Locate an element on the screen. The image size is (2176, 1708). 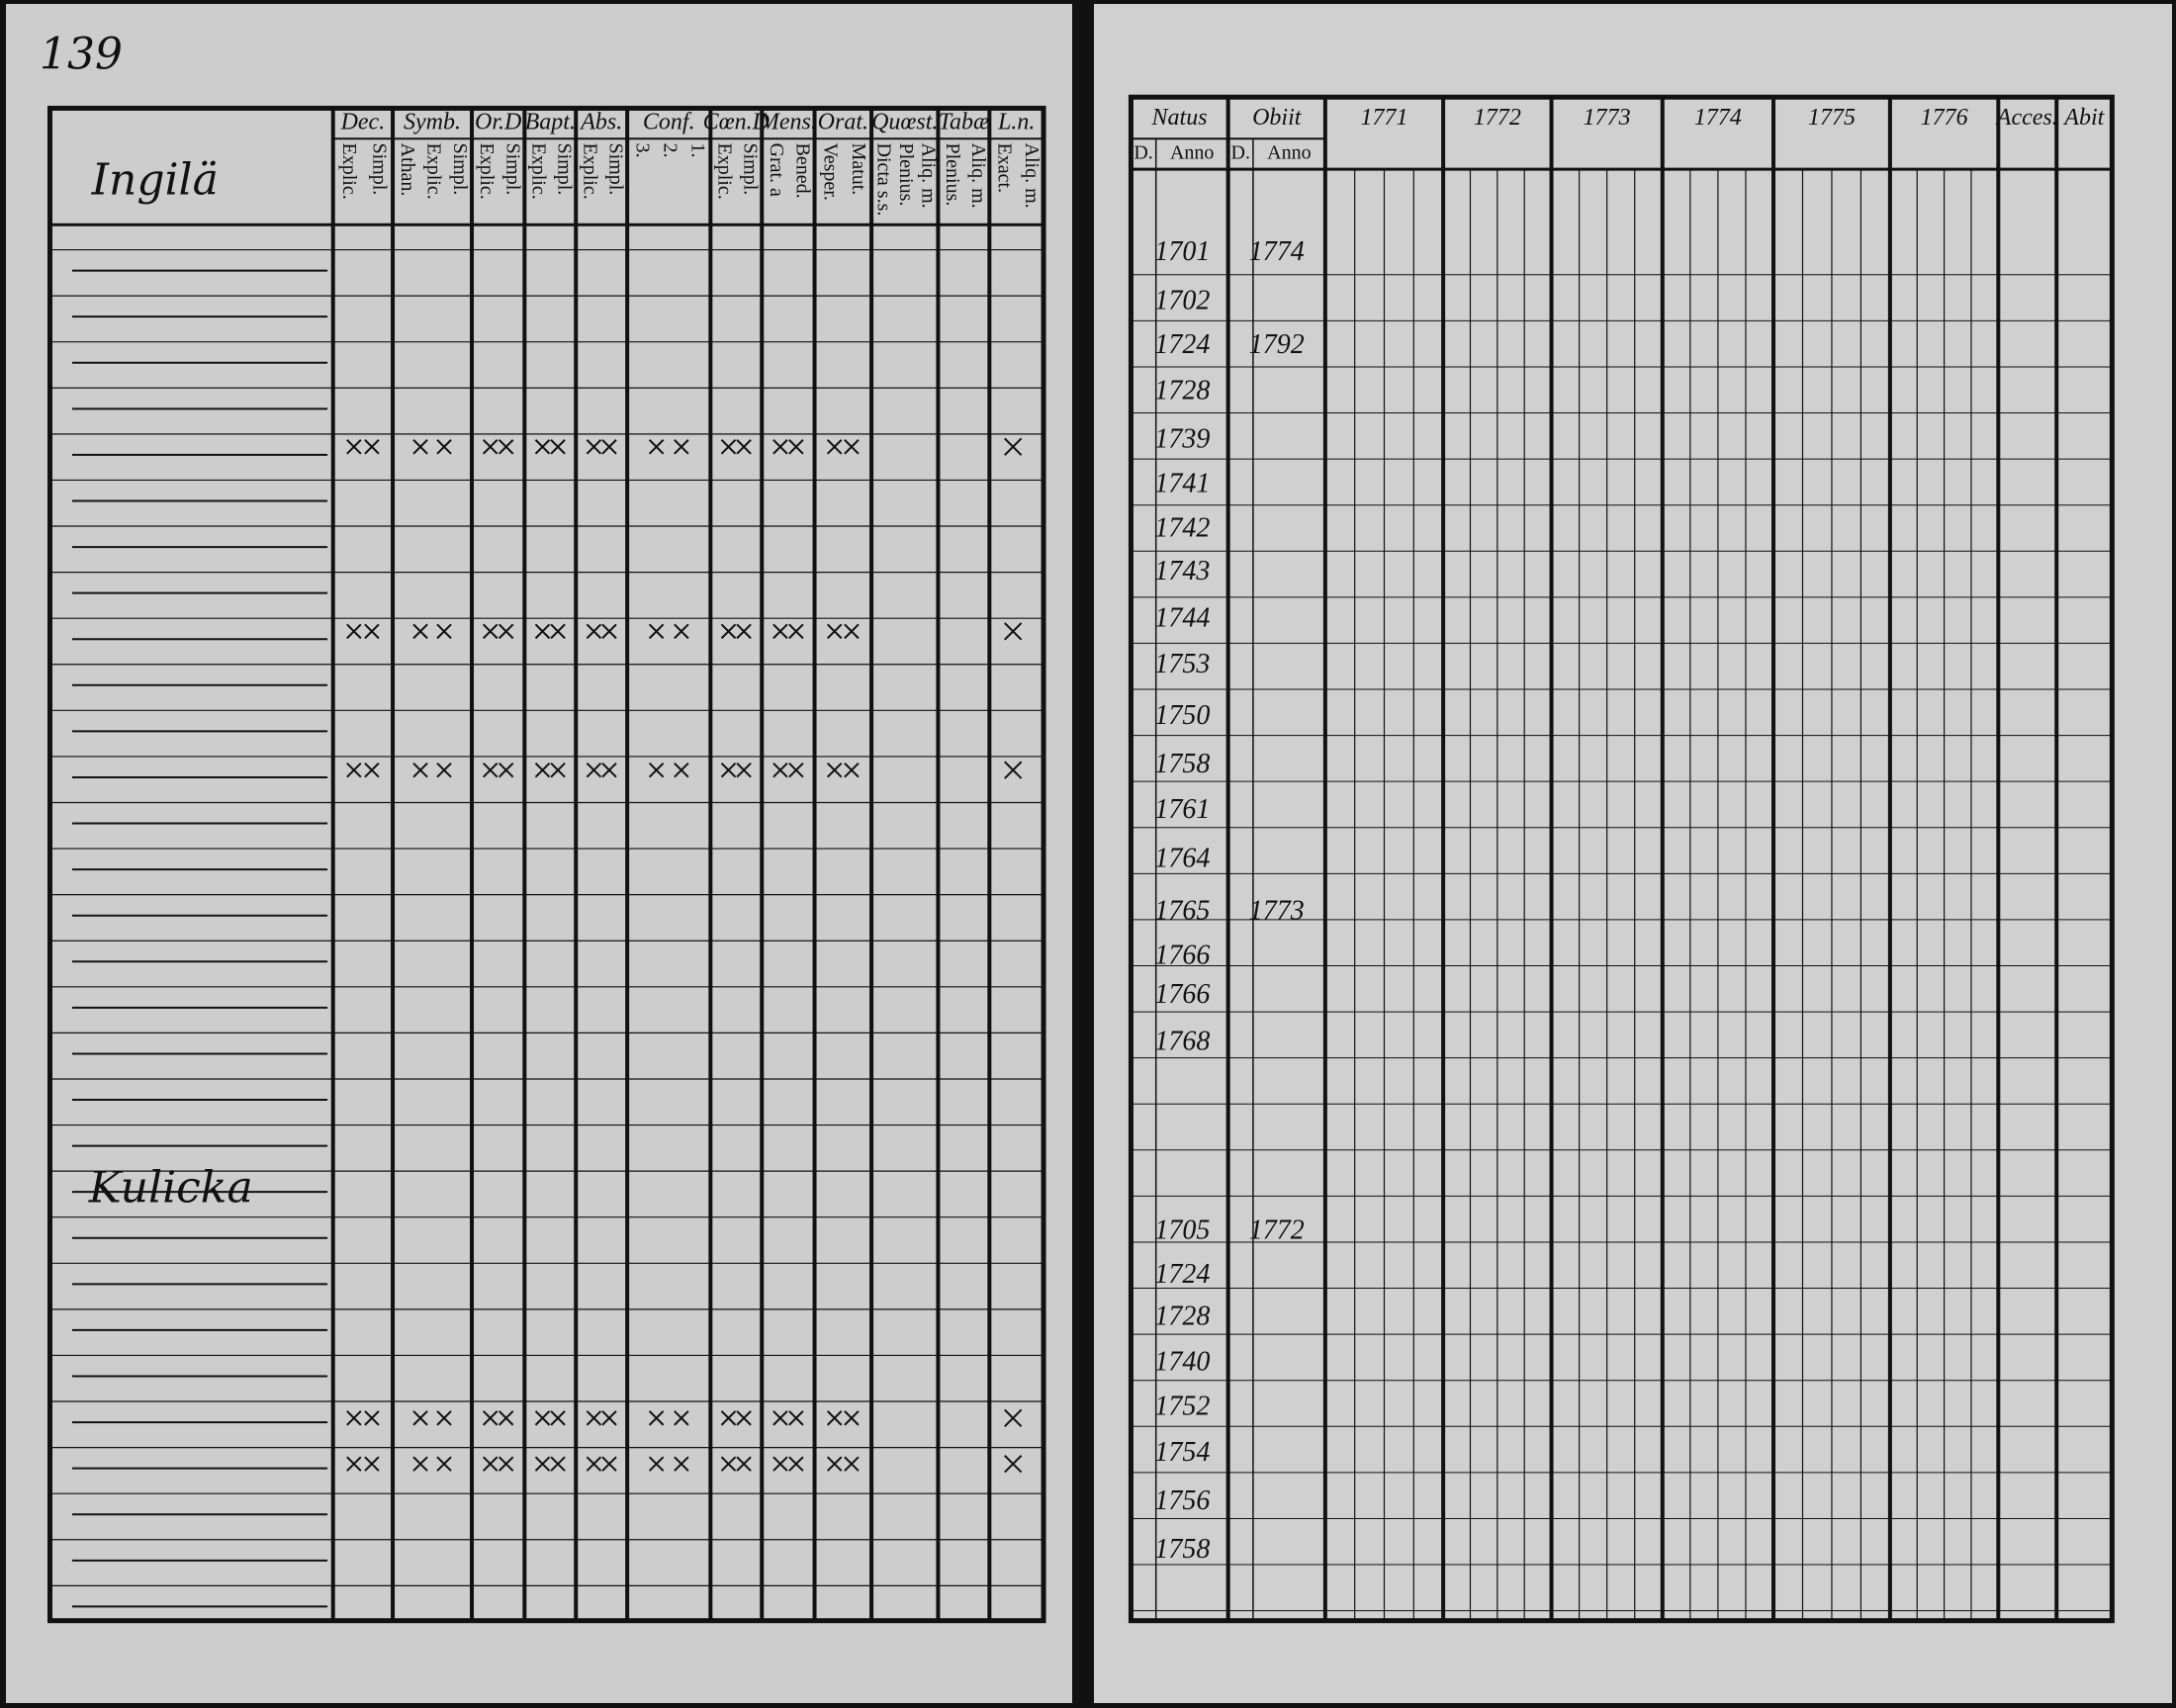
column-subheader: Dicta s.s. is located at coordinates (884, 180).